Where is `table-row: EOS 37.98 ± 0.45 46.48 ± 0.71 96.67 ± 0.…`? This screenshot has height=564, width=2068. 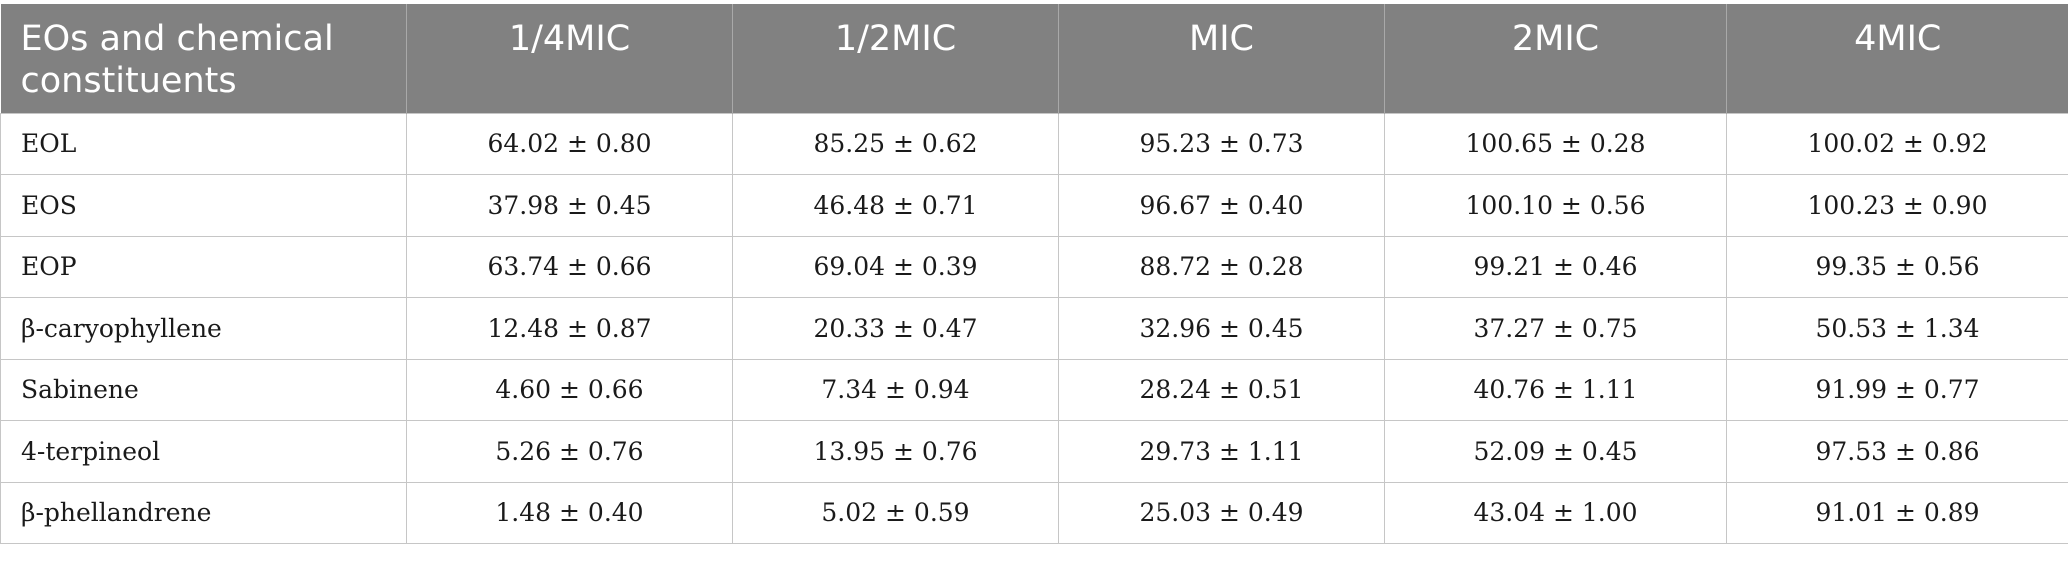
table-row: EOS 37.98 ± 0.45 46.48 ± 0.71 96.67 ± 0.… is located at coordinates (1034, 205).